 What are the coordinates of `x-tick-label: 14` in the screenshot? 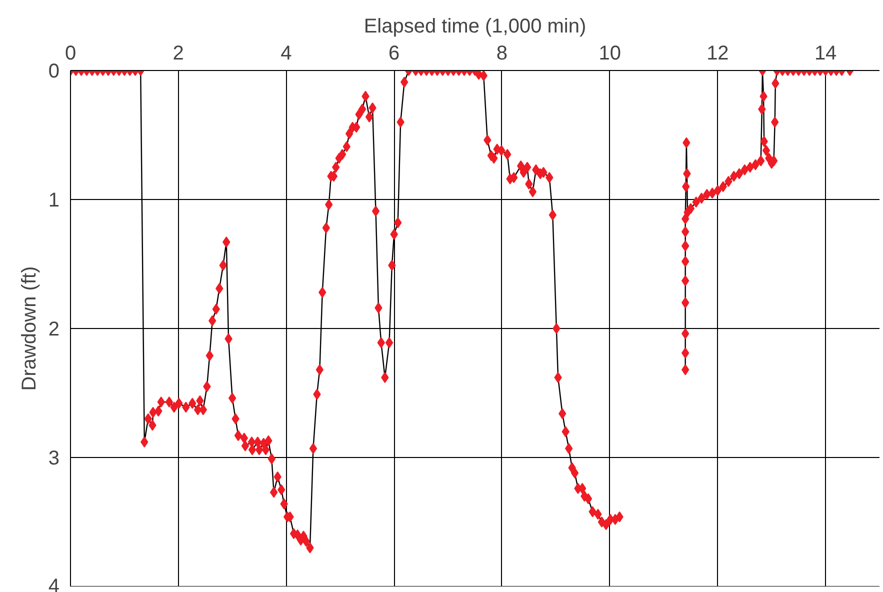 It's located at (825, 53).